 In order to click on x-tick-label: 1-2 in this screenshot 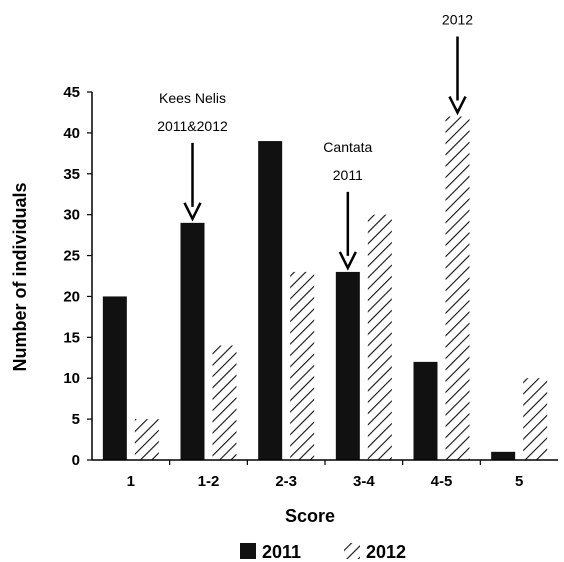, I will do `click(209, 481)`.